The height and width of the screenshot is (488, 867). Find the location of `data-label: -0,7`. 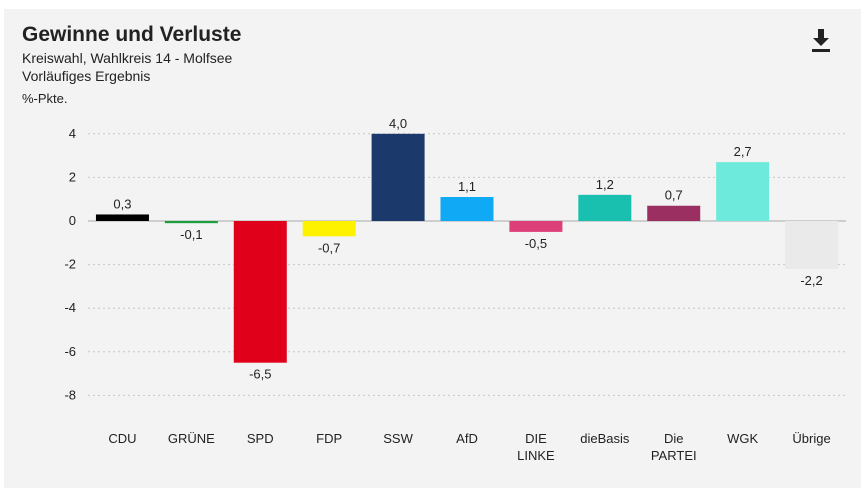

data-label: -0,7 is located at coordinates (329, 247).